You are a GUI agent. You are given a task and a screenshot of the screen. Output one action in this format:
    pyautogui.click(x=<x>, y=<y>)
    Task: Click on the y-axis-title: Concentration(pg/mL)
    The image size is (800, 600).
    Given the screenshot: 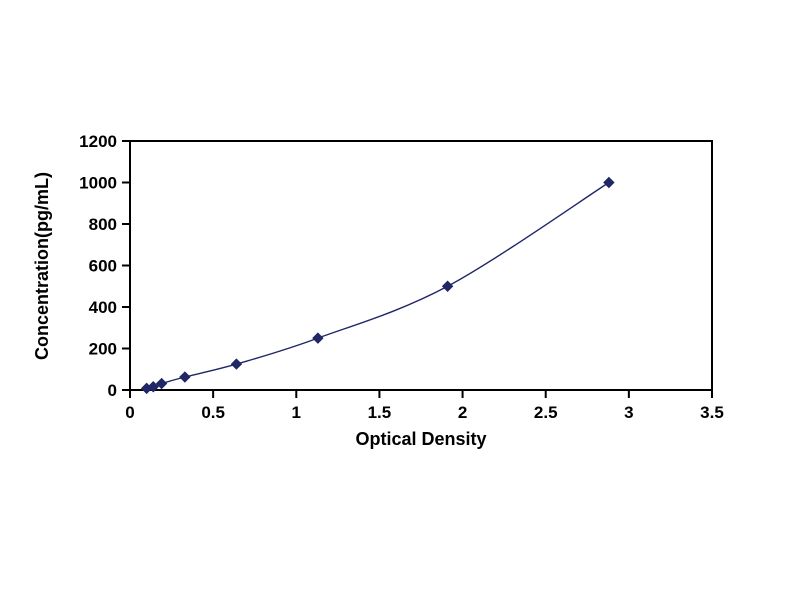 What is the action you would take?
    pyautogui.click(x=42, y=266)
    